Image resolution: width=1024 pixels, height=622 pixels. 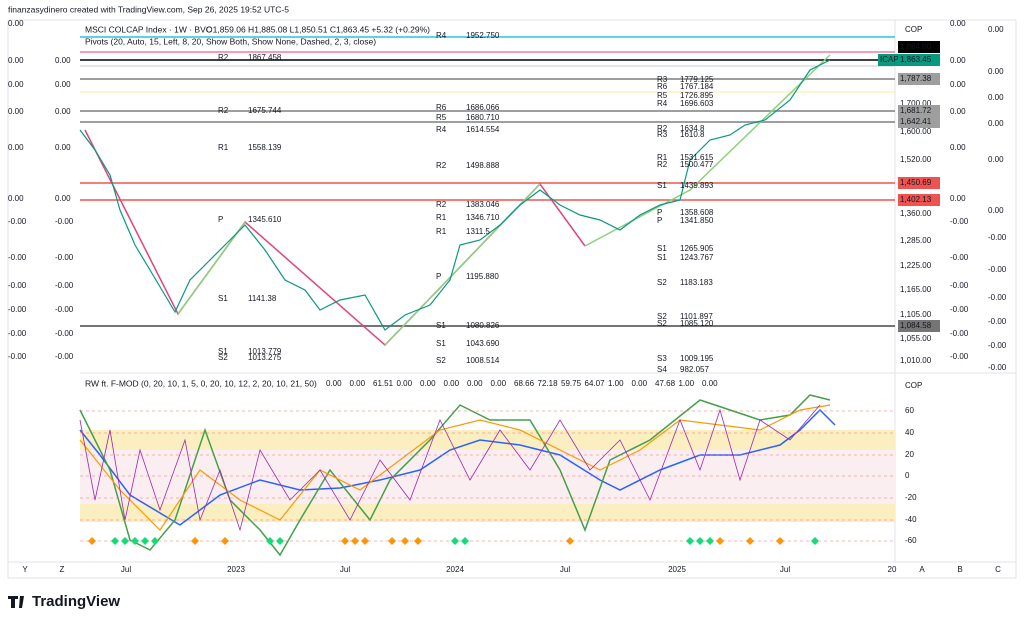 What do you see at coordinates (665, 383) in the screenshot?
I see `indicator-value: 47.68` at bounding box center [665, 383].